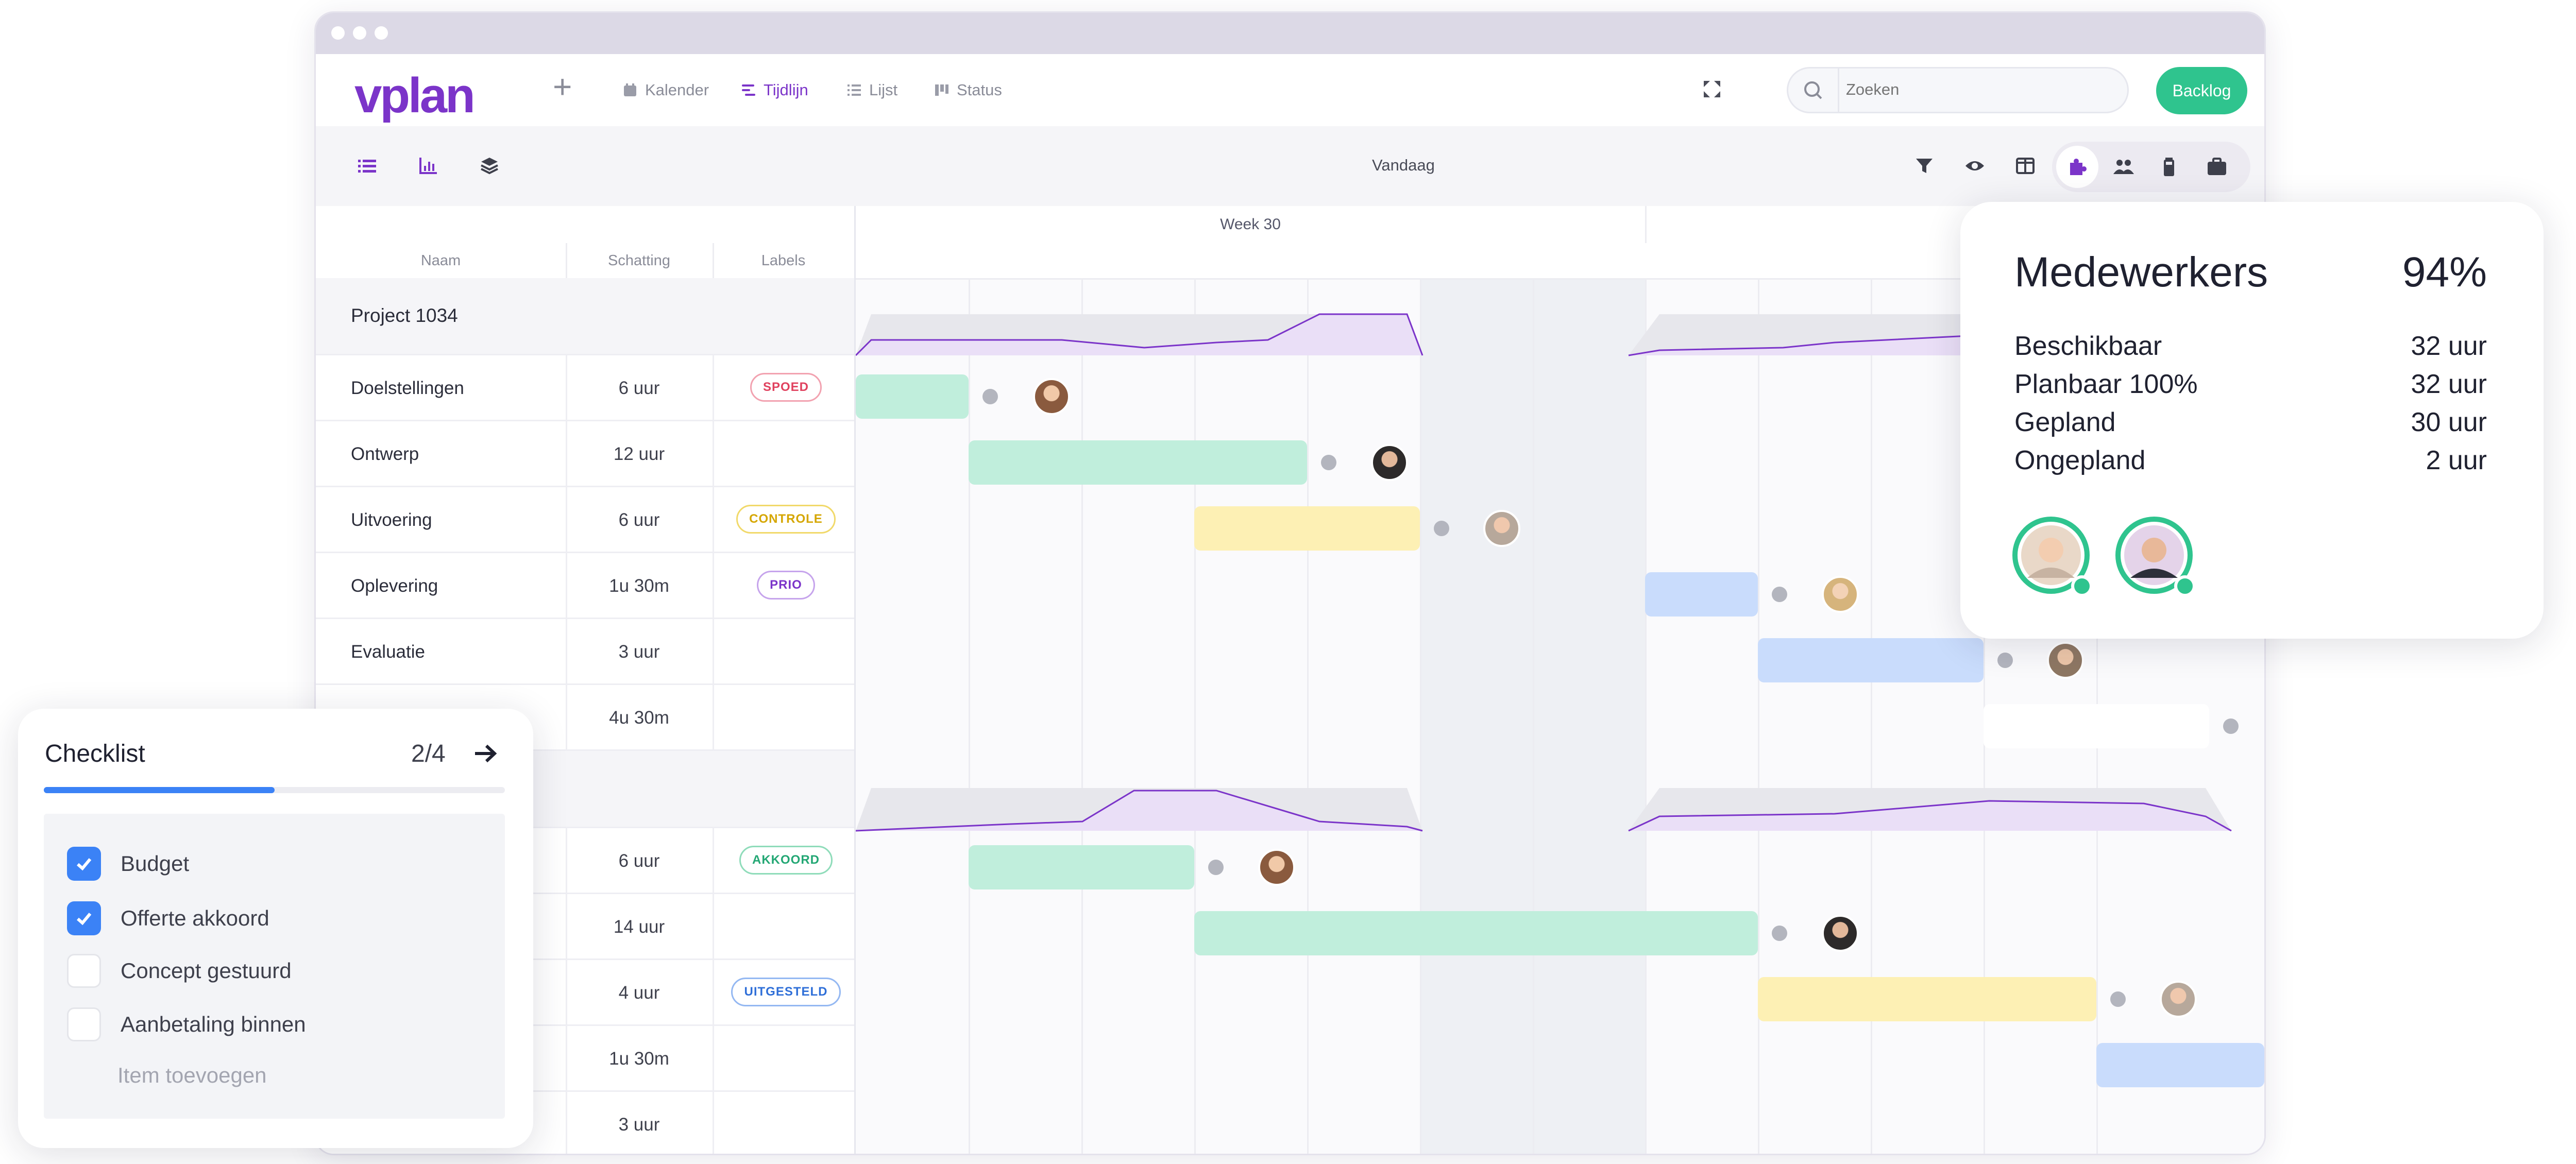 The height and width of the screenshot is (1164, 2576). What do you see at coordinates (1290, 90) in the screenshot?
I see `app-header: vplan + Kalender Tijdlijn Lijst Status` at bounding box center [1290, 90].